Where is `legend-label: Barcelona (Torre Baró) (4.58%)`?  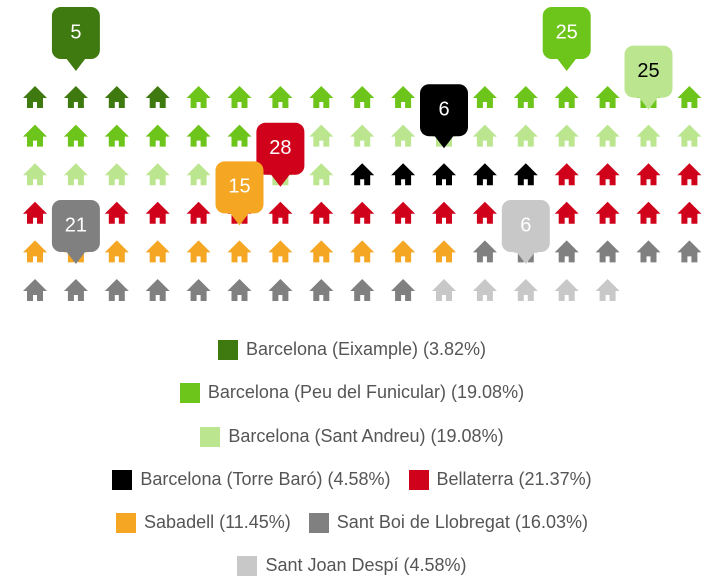
legend-label: Barcelona (Torre Baró) (4.58%) is located at coordinates (265, 479).